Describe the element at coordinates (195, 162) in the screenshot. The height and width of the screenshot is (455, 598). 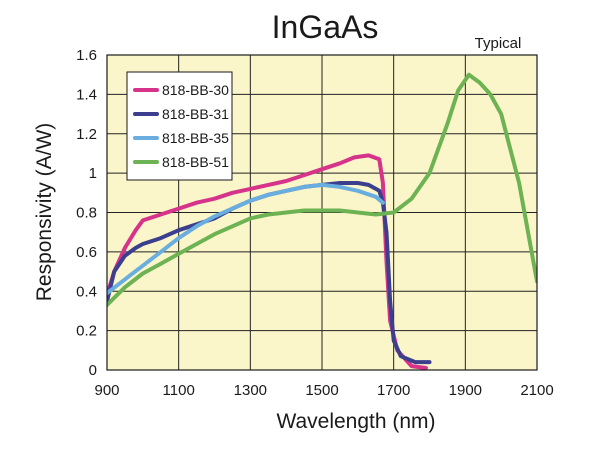
I see `legend-label-818-BB-51: 818-BB-51` at that location.